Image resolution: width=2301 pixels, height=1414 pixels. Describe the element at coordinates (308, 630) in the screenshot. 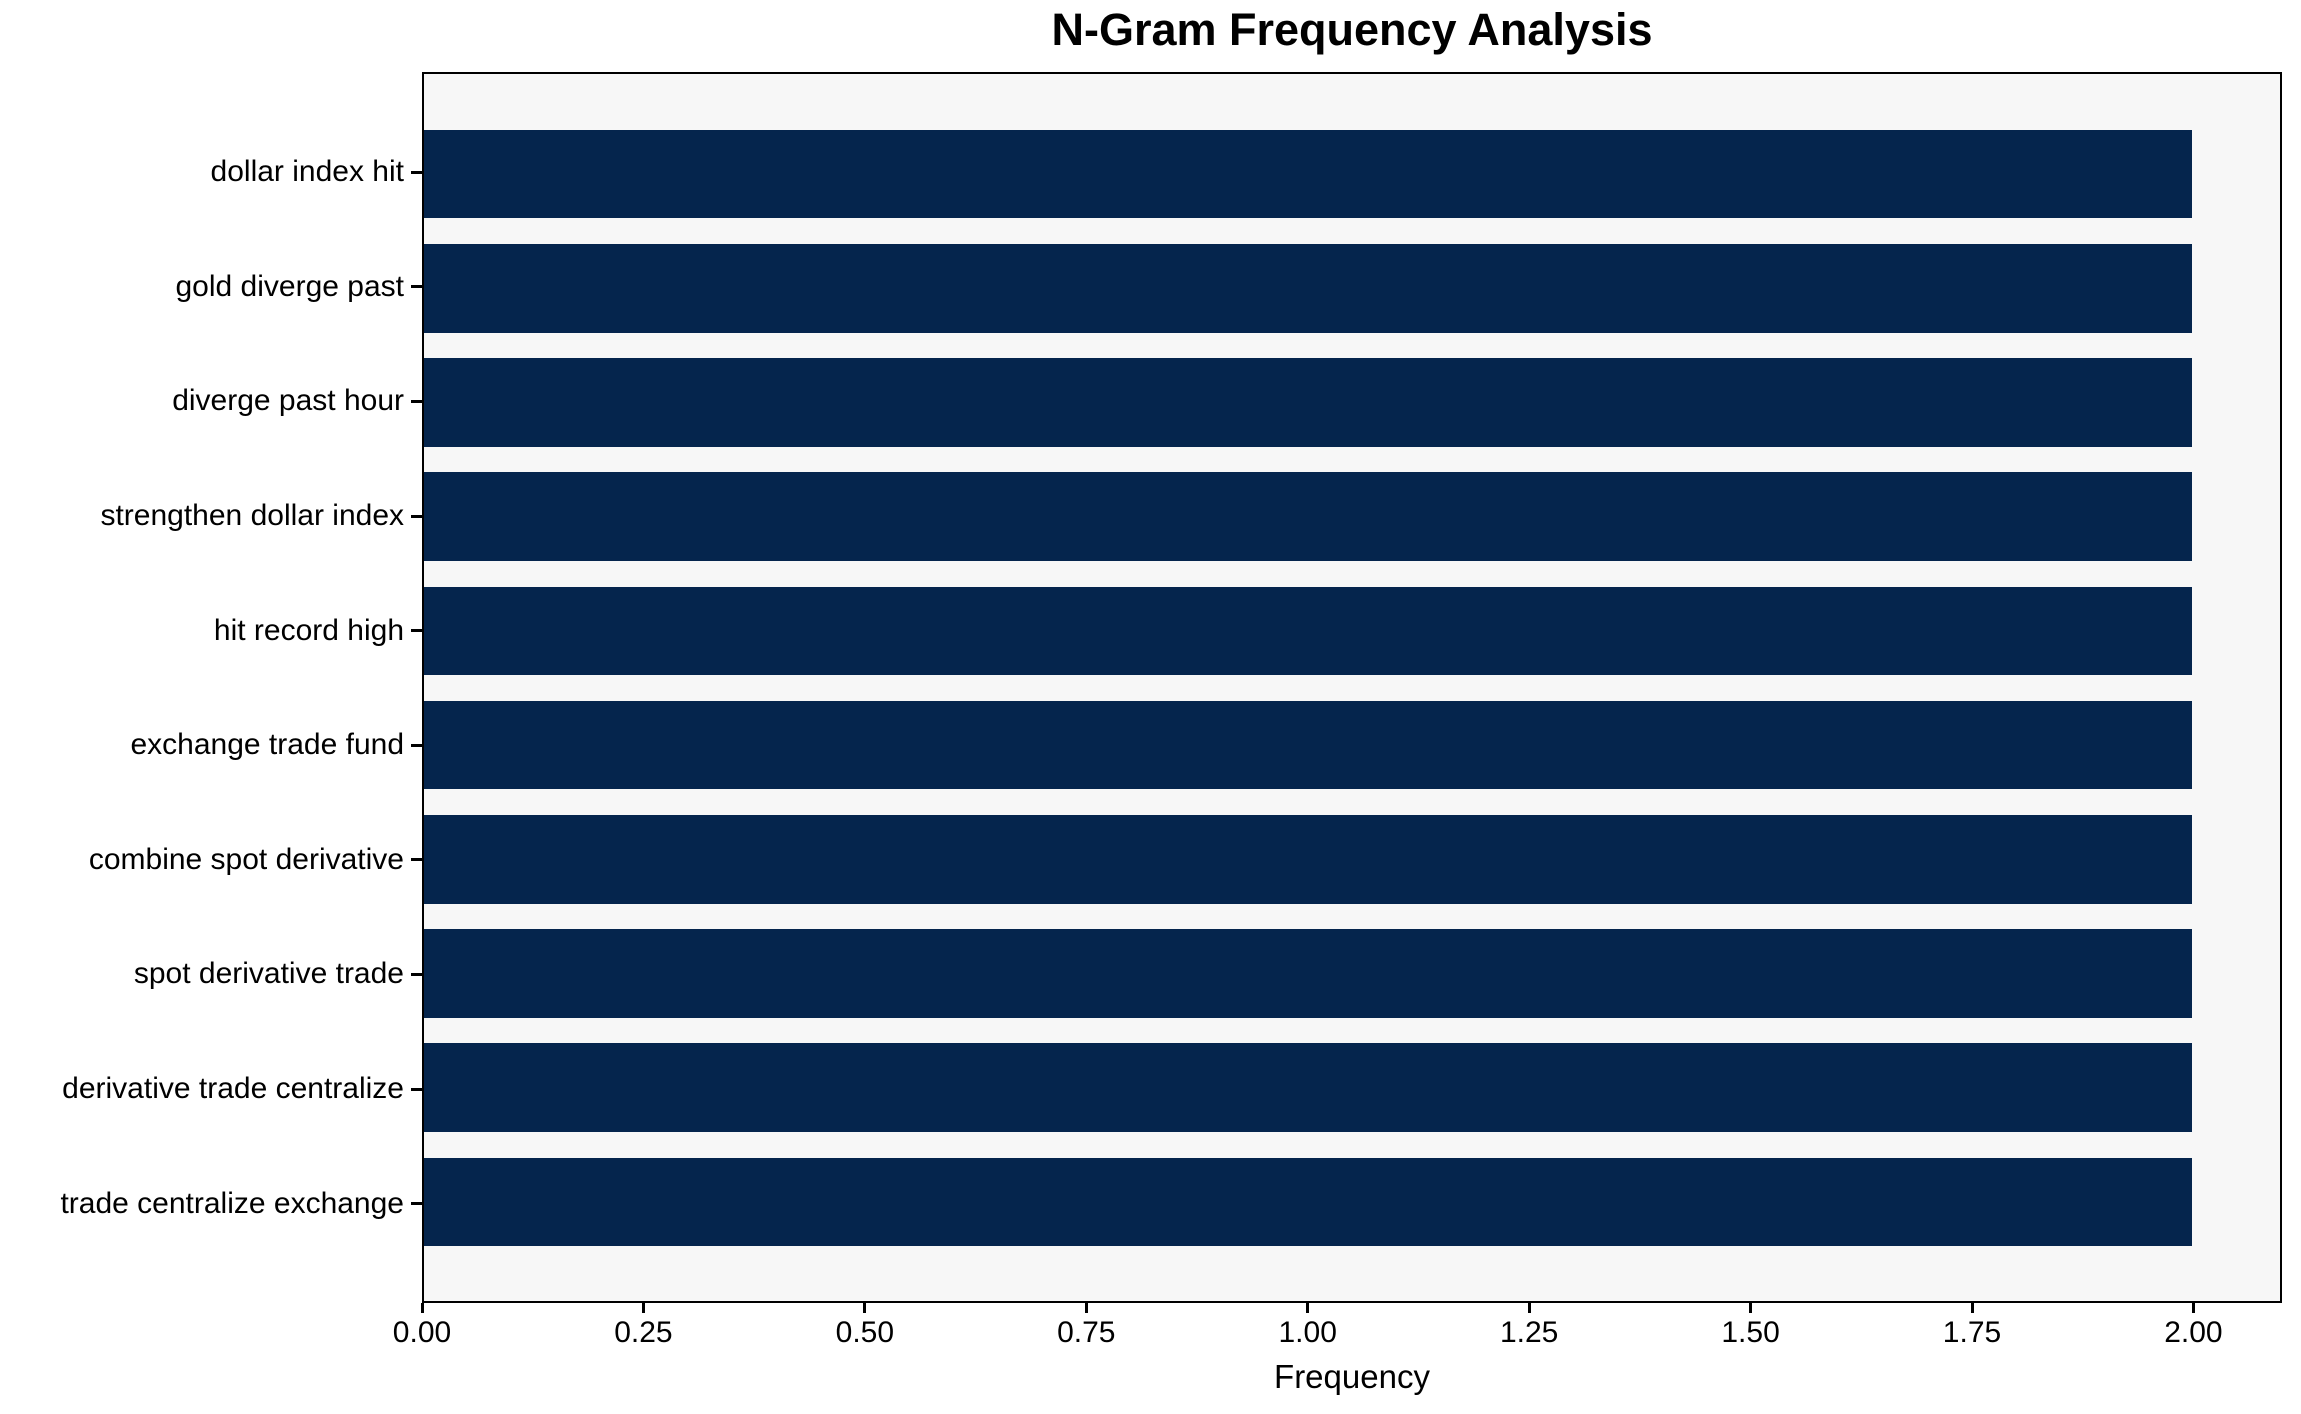

I see `y-tick-label: hit record high` at that location.